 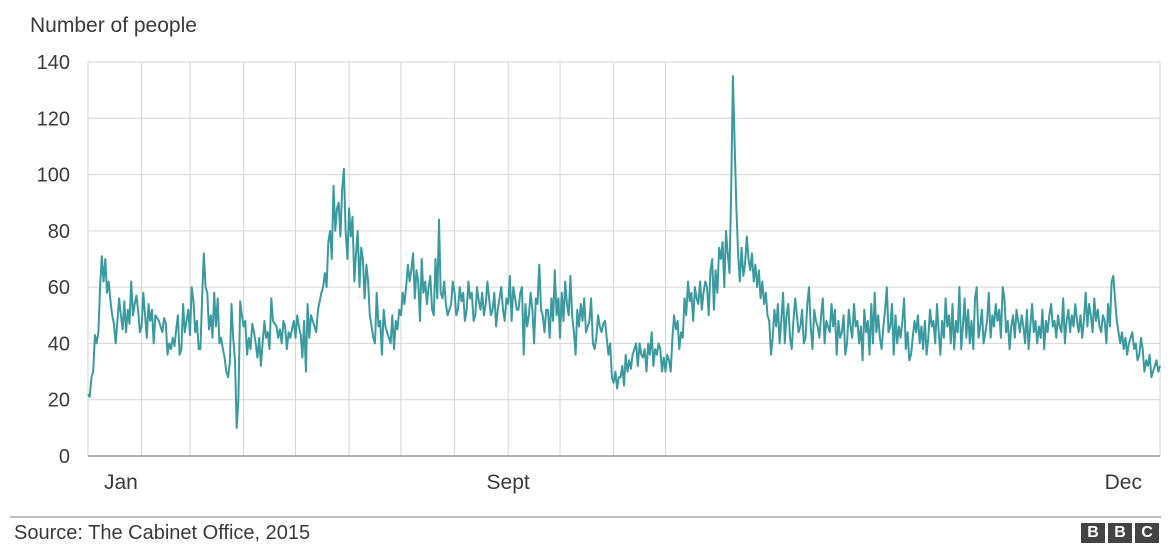 I want to click on x-tick-label: Sept, so click(x=508, y=482).